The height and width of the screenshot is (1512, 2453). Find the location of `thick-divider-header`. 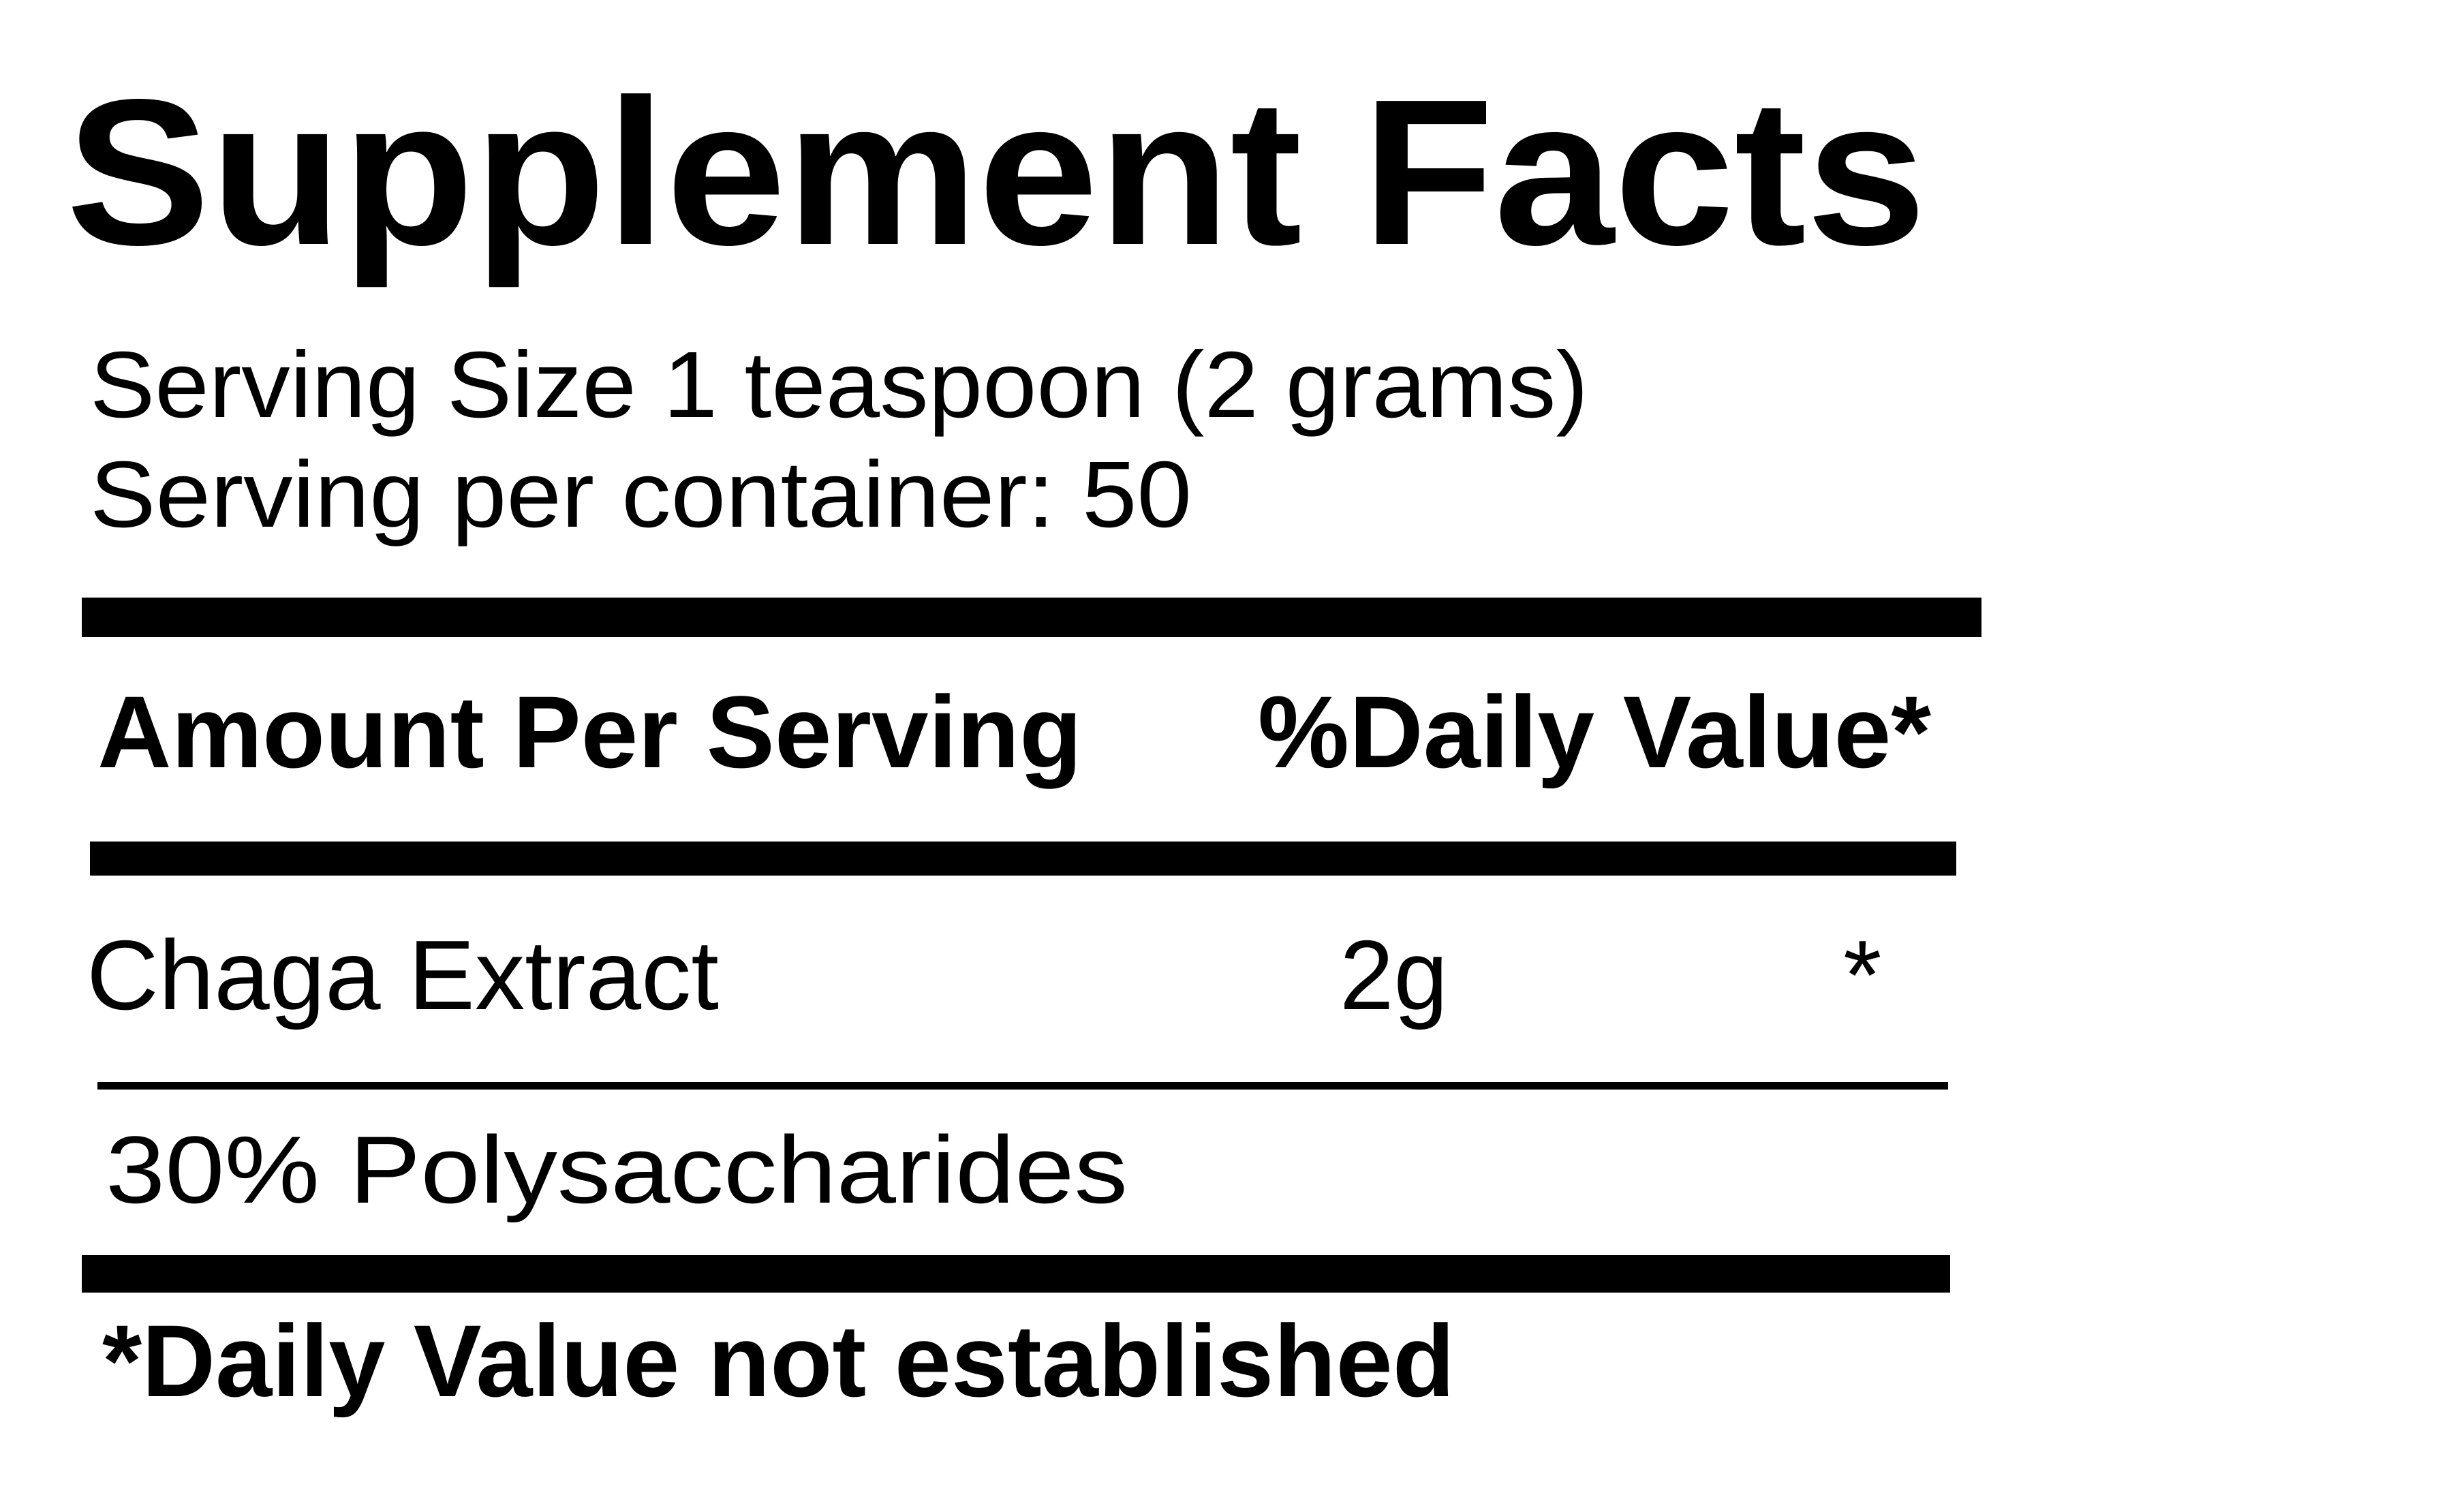

thick-divider-header is located at coordinates (1023, 859).